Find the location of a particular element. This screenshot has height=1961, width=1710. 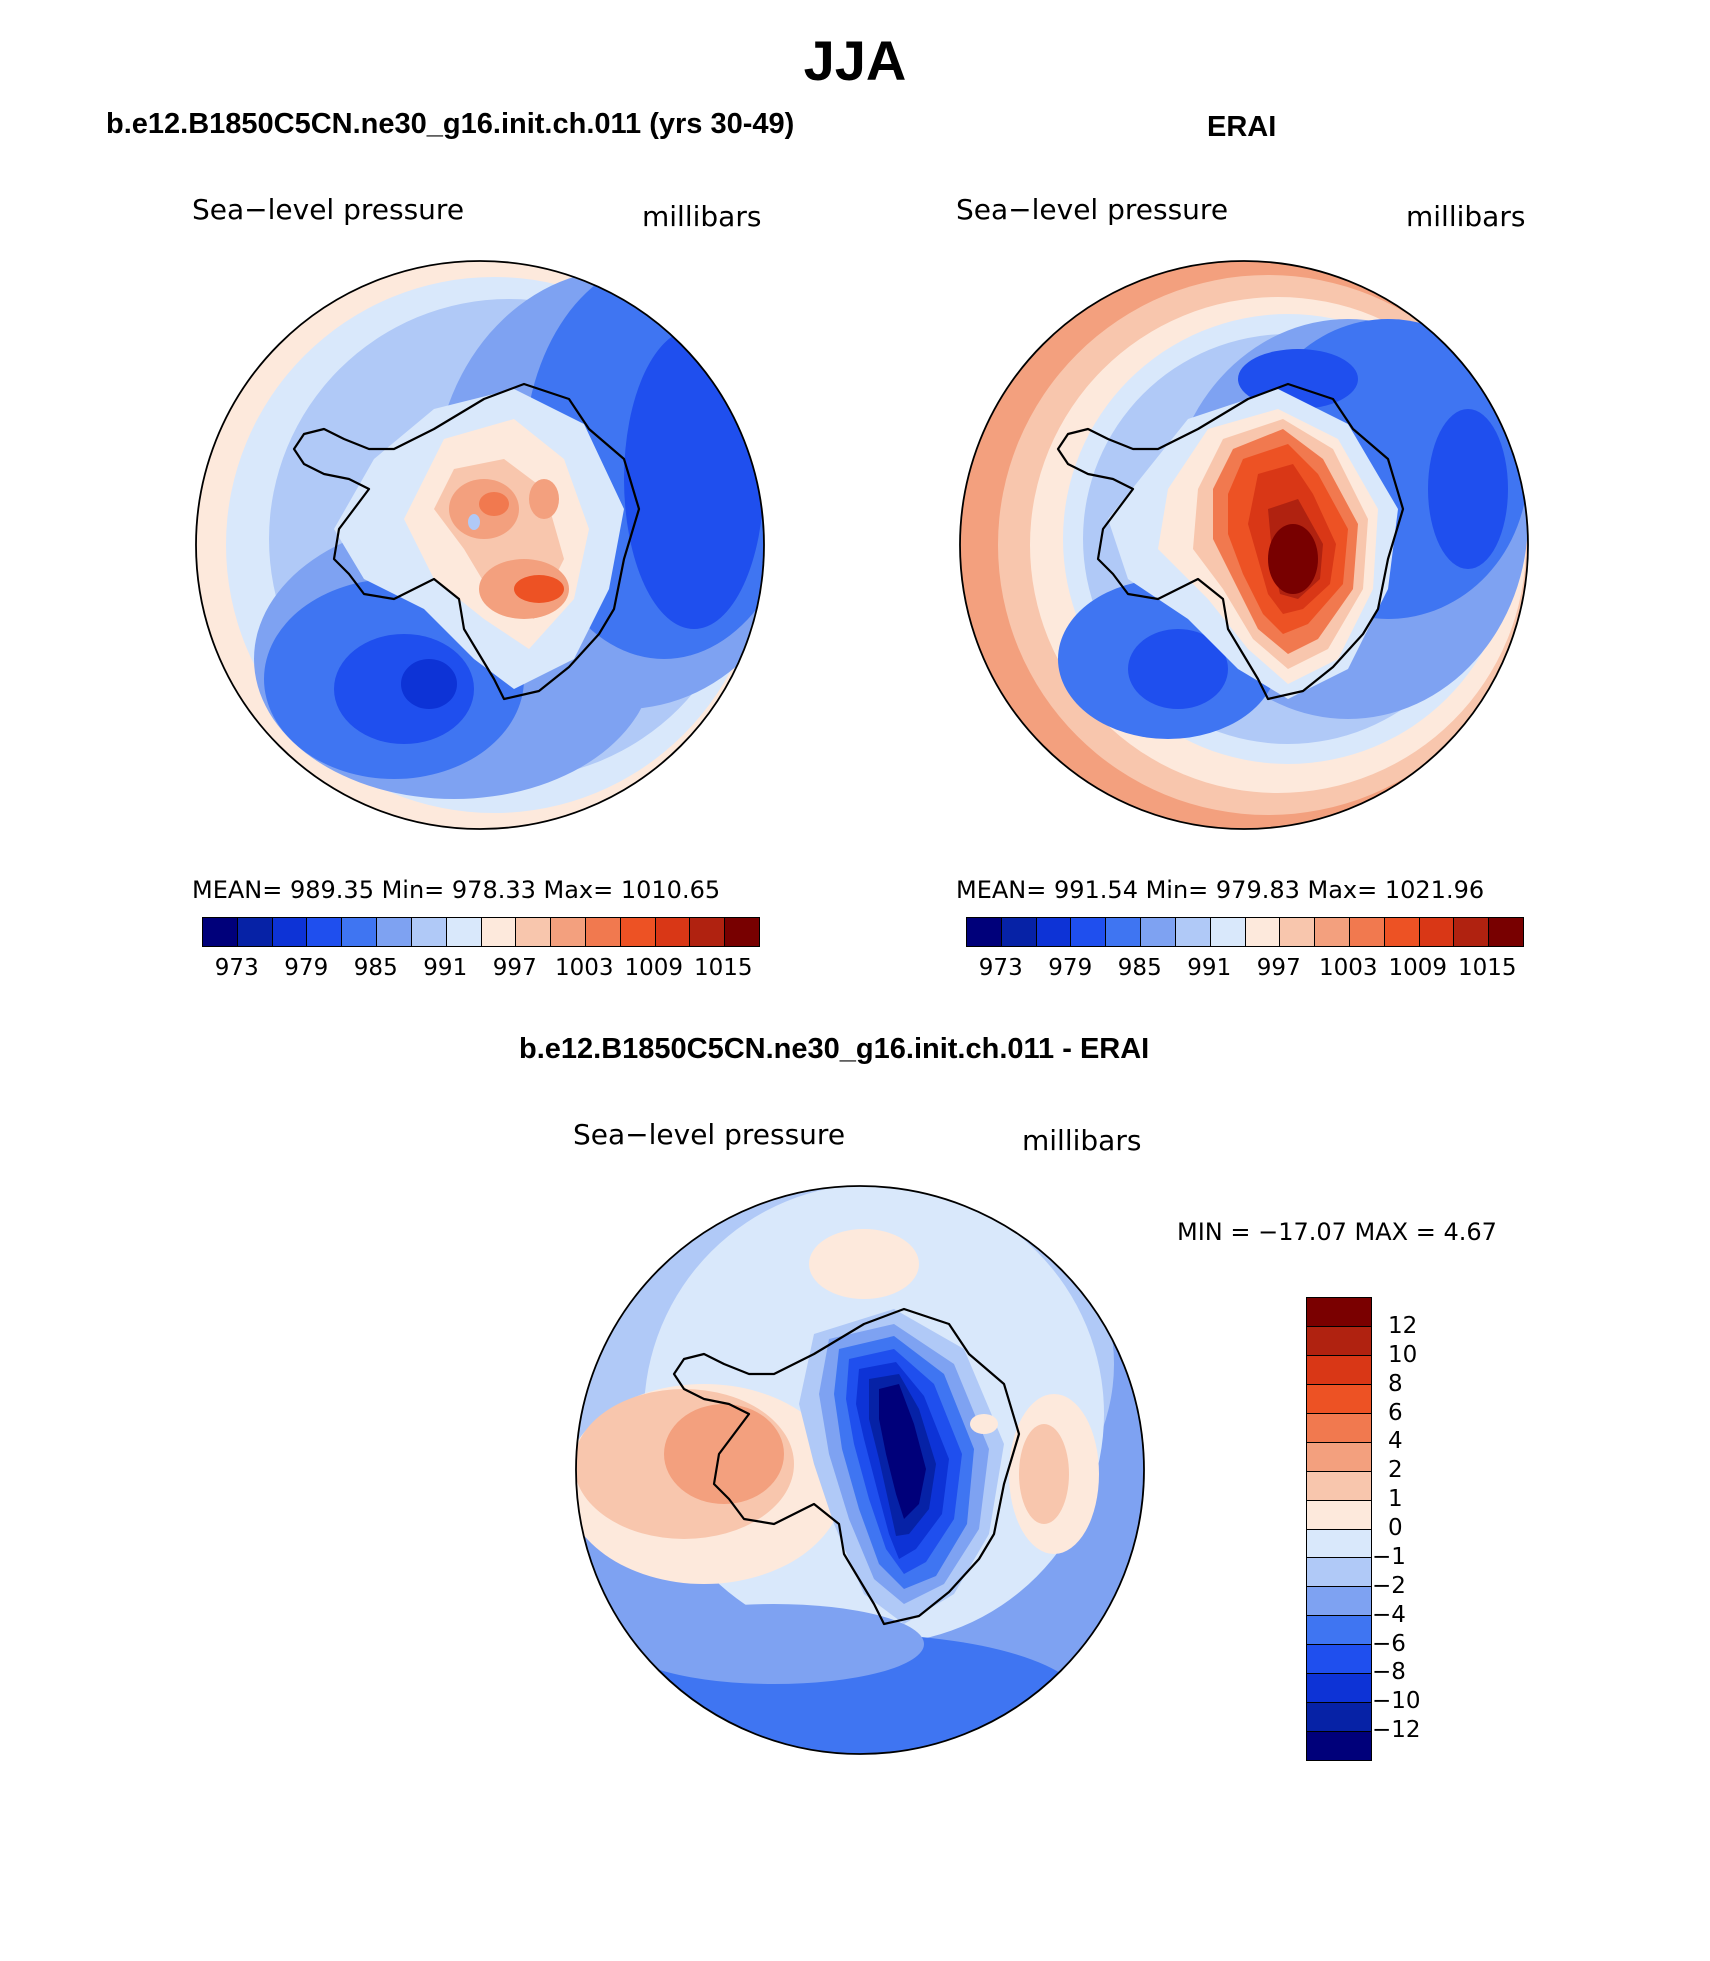

panel-1-colorbar-tick-label: 973 is located at coordinates (236, 968).